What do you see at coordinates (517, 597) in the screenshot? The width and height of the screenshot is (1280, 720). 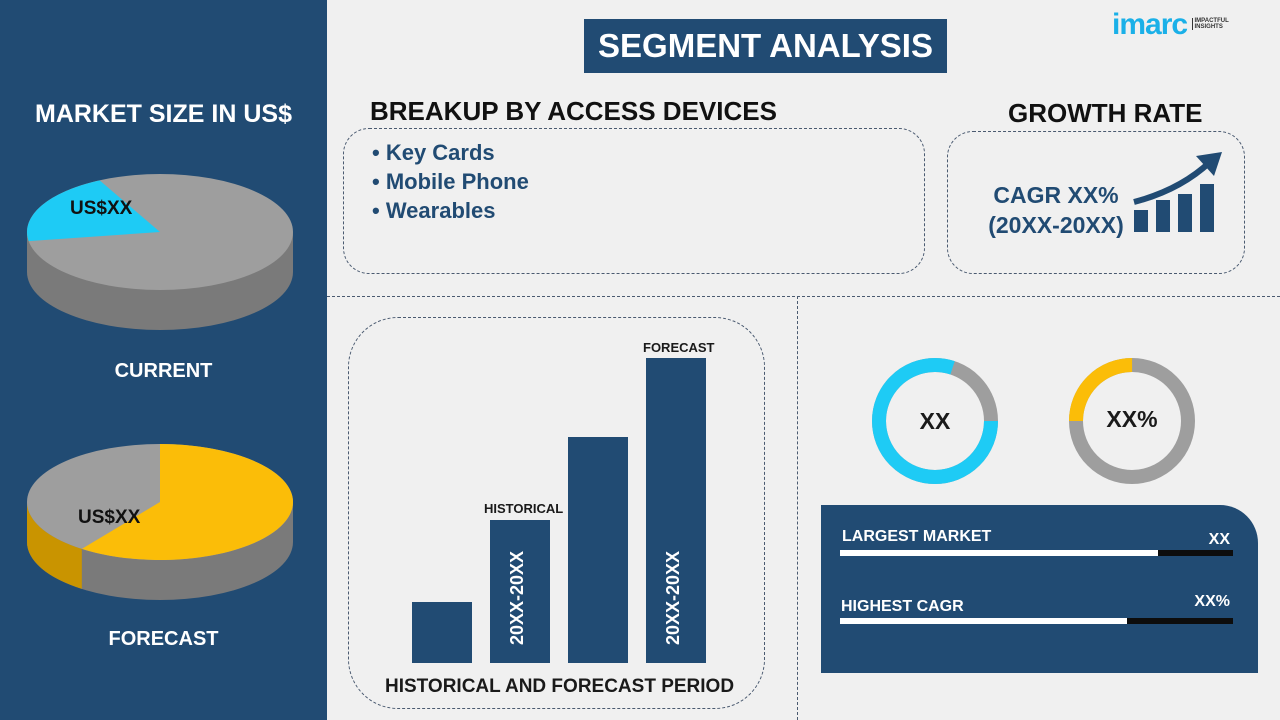 I see `historical-range: 20XX-20XX` at bounding box center [517, 597].